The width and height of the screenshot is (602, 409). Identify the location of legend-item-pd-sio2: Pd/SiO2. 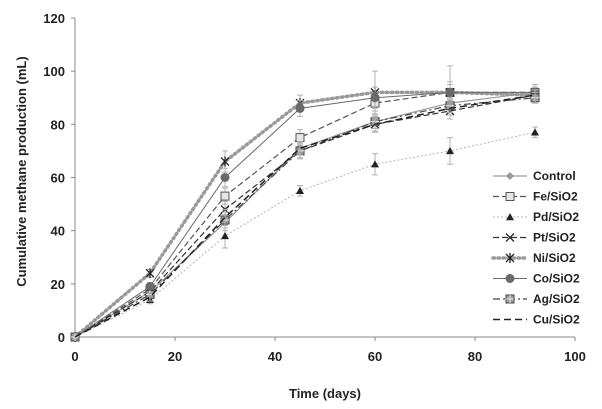
(536, 217).